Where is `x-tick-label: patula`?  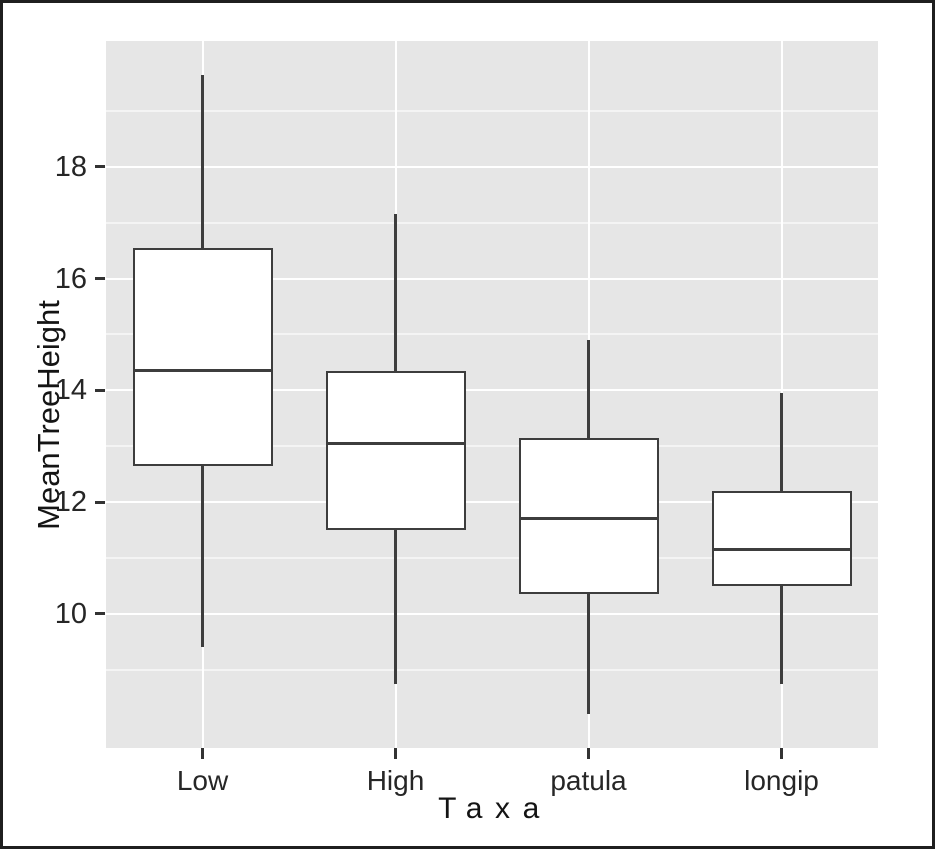 x-tick-label: patula is located at coordinates (588, 780).